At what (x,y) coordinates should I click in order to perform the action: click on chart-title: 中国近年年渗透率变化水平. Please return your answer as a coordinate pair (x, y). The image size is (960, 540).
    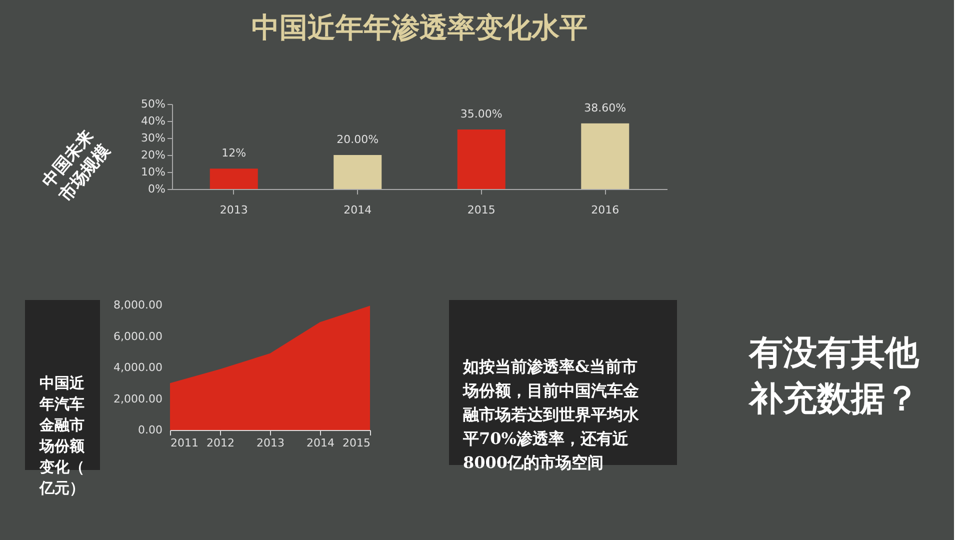
    Looking at the image, I should click on (420, 27).